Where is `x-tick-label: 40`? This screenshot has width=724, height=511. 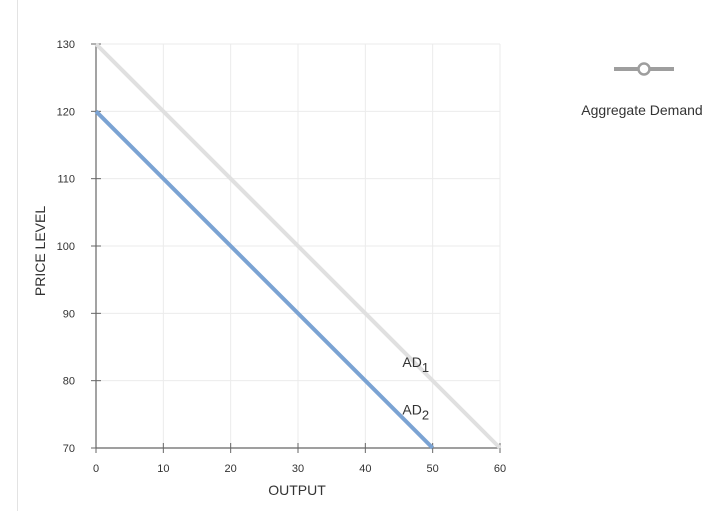 x-tick-label: 40 is located at coordinates (365, 469).